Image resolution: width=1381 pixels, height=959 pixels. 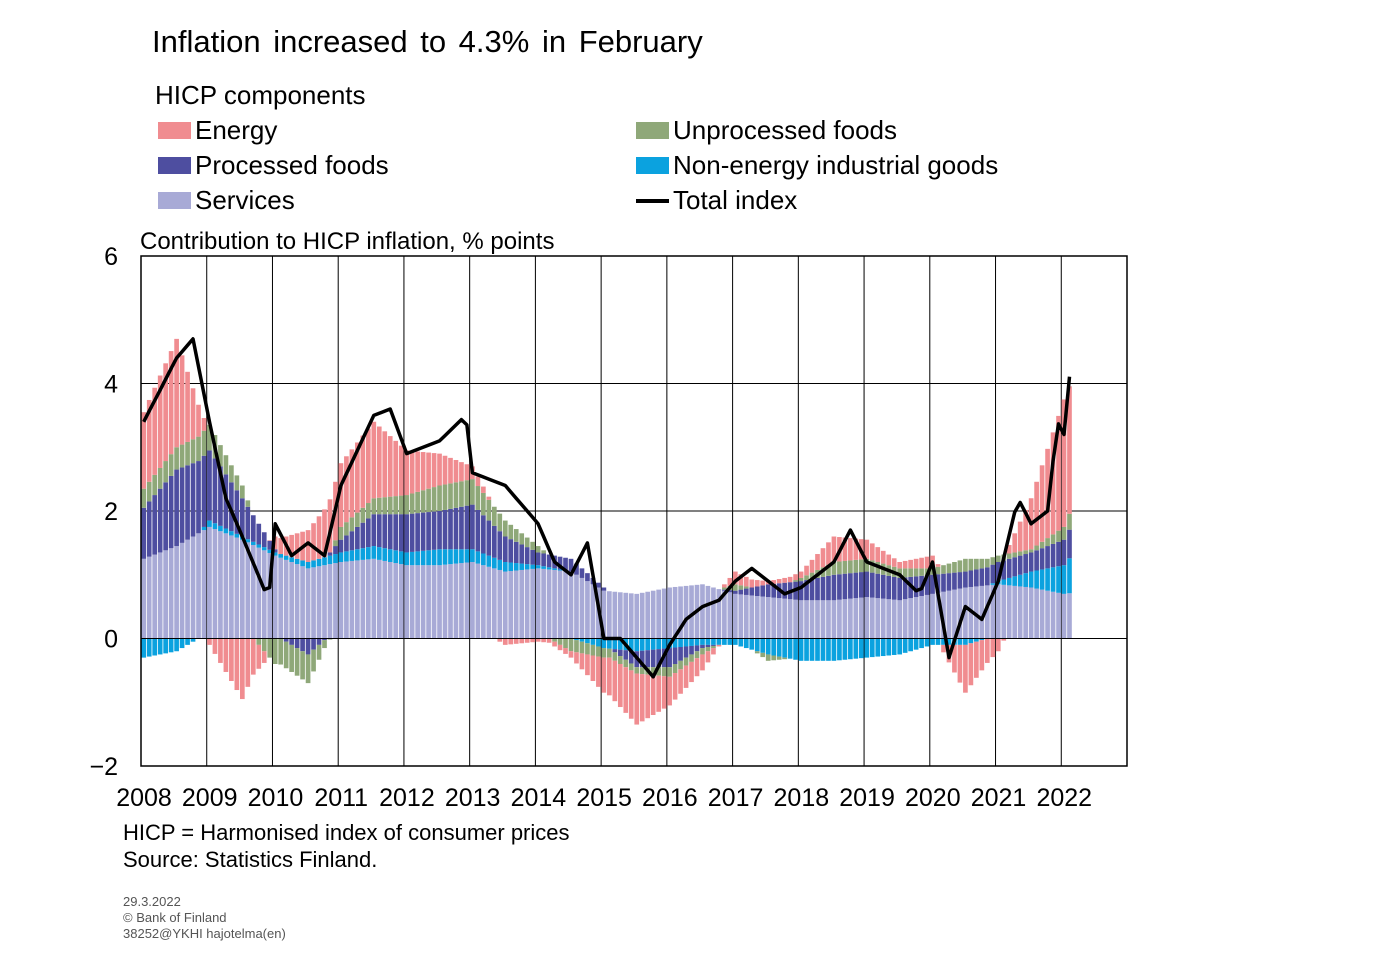 I want to click on x-tick-label: 2008, so click(x=144, y=798).